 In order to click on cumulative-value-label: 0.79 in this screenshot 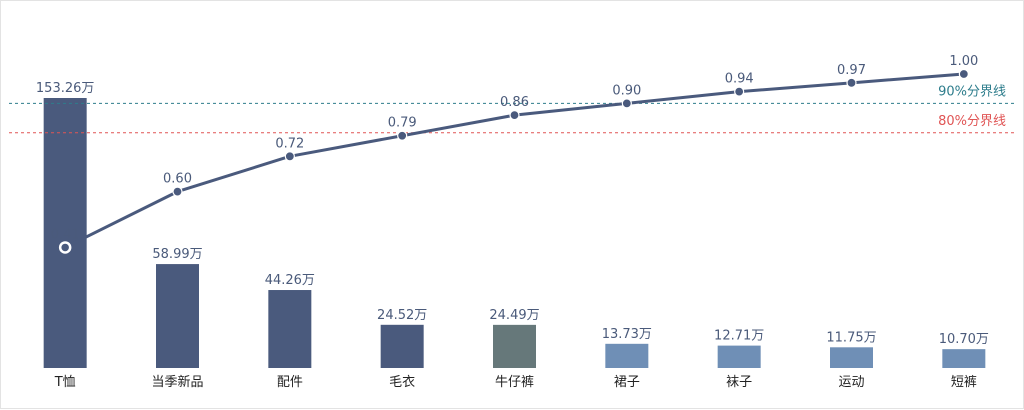, I will do `click(402, 123)`.